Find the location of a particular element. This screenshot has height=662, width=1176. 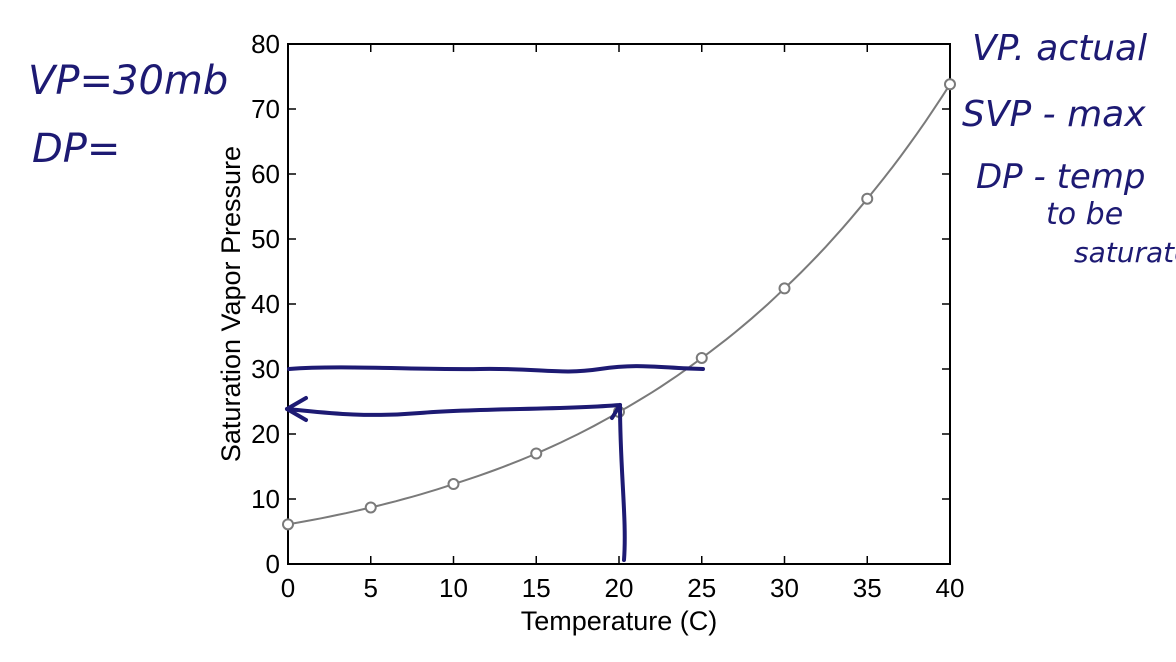

x-tick-label: 20 is located at coordinates (619, 588).